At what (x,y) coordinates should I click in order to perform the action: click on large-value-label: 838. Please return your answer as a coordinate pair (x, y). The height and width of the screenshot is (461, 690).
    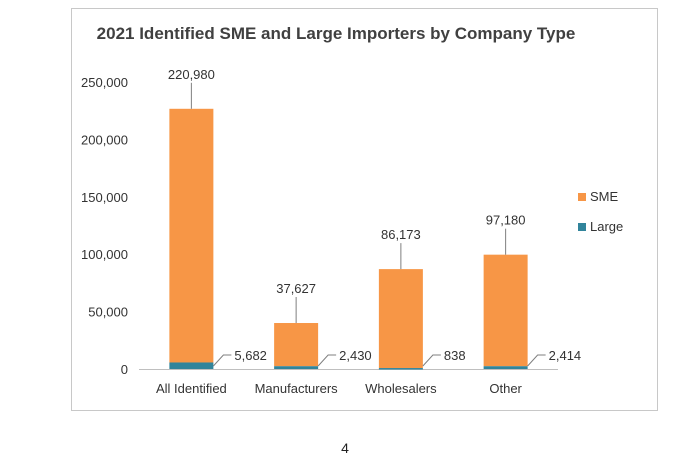
    Looking at the image, I should click on (455, 355).